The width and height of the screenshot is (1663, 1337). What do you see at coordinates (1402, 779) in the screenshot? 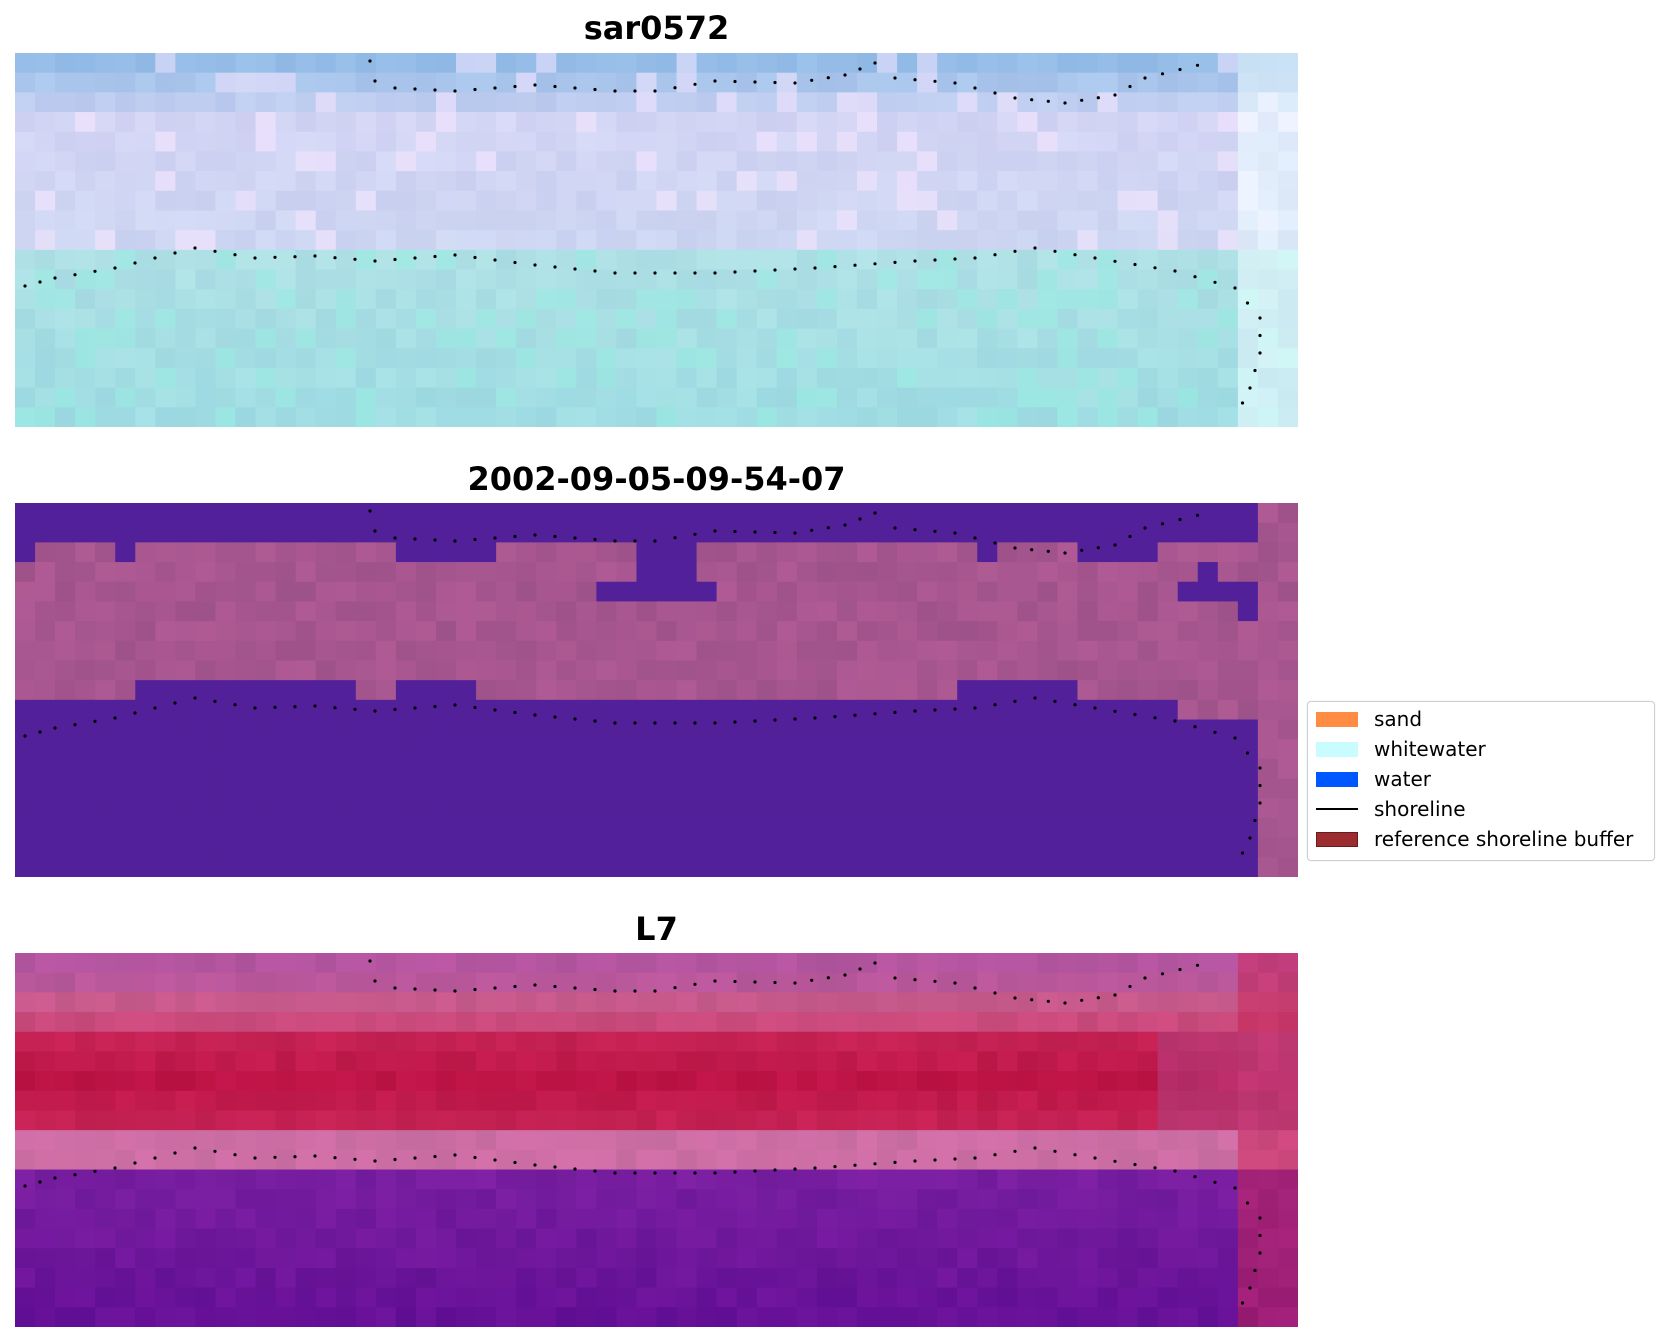
I see `legend-label-water: water` at bounding box center [1402, 779].